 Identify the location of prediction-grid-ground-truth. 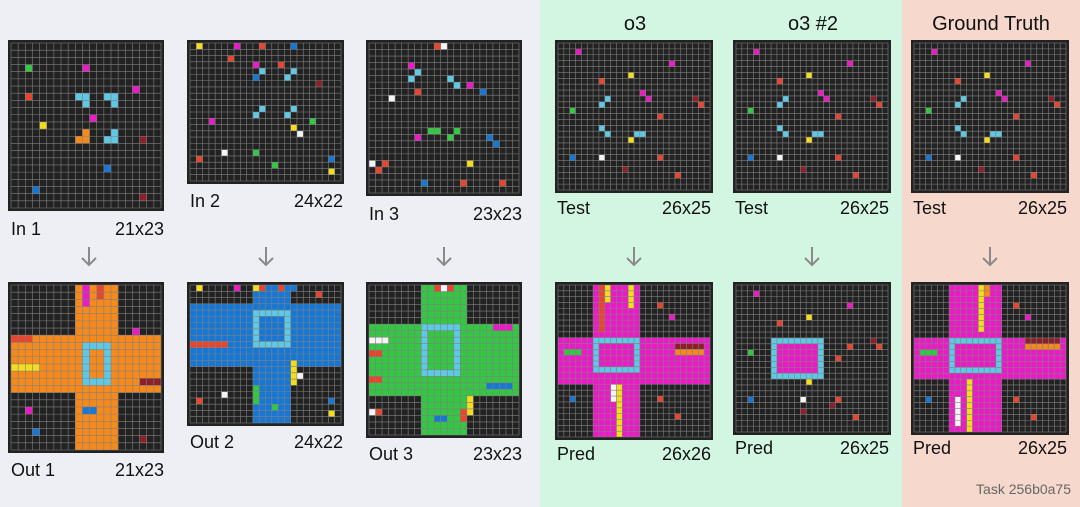
(990, 358).